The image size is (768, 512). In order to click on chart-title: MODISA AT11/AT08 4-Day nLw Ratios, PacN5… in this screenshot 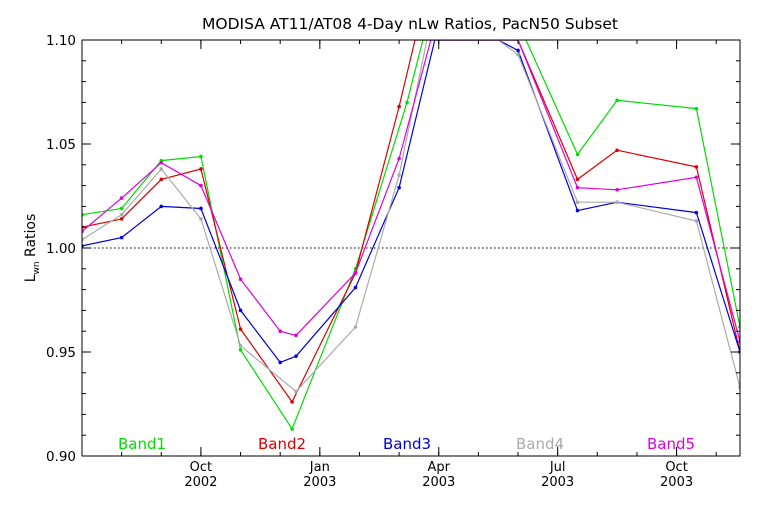, I will do `click(410, 24)`.